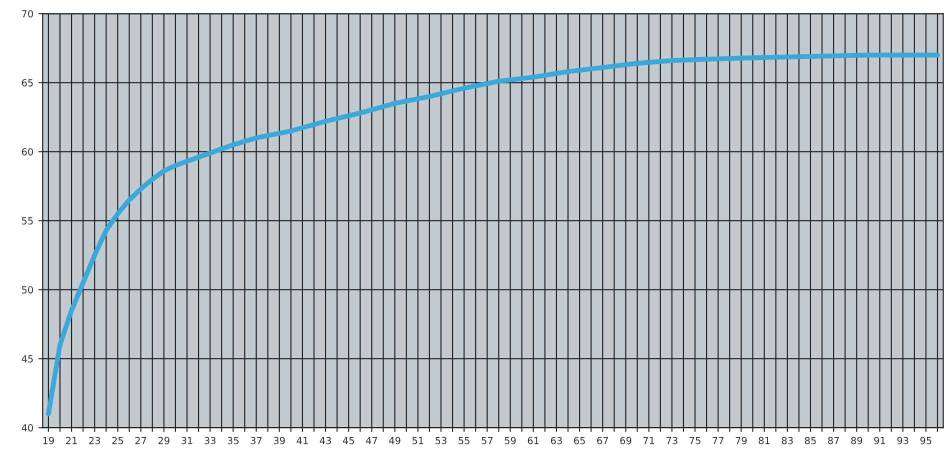 Image resolution: width=948 pixels, height=455 pixels. What do you see at coordinates (672, 440) in the screenshot?
I see `x-tick-label: 73` at bounding box center [672, 440].